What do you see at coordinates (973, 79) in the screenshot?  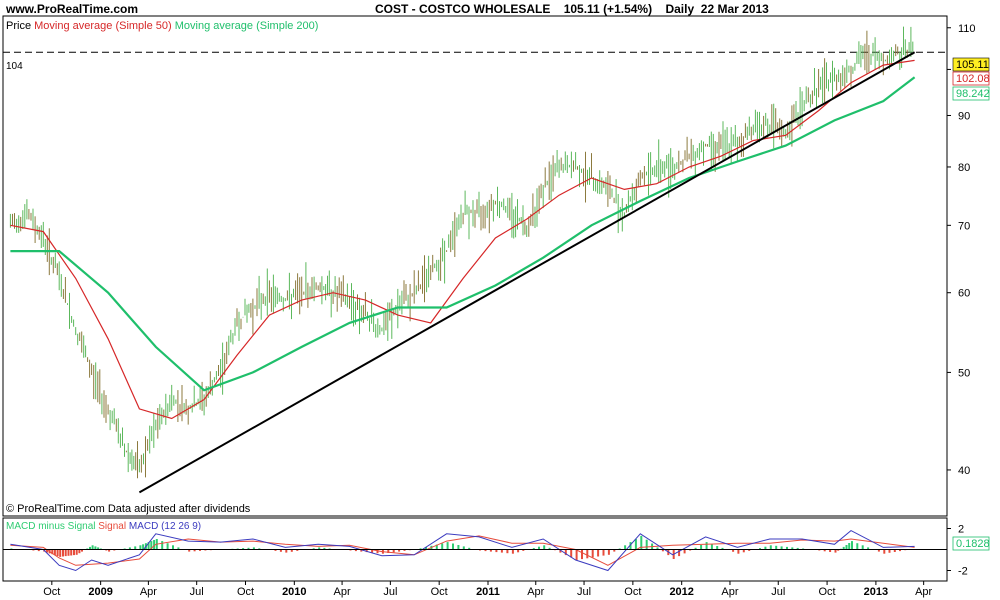 I see `badge-ma50: 102.08` at bounding box center [973, 79].